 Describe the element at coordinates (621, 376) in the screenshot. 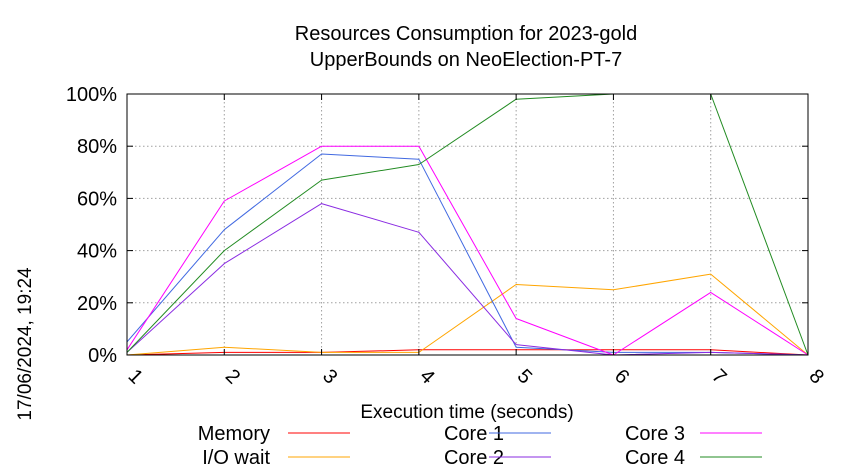

I see `x-tick-label: 6` at that location.